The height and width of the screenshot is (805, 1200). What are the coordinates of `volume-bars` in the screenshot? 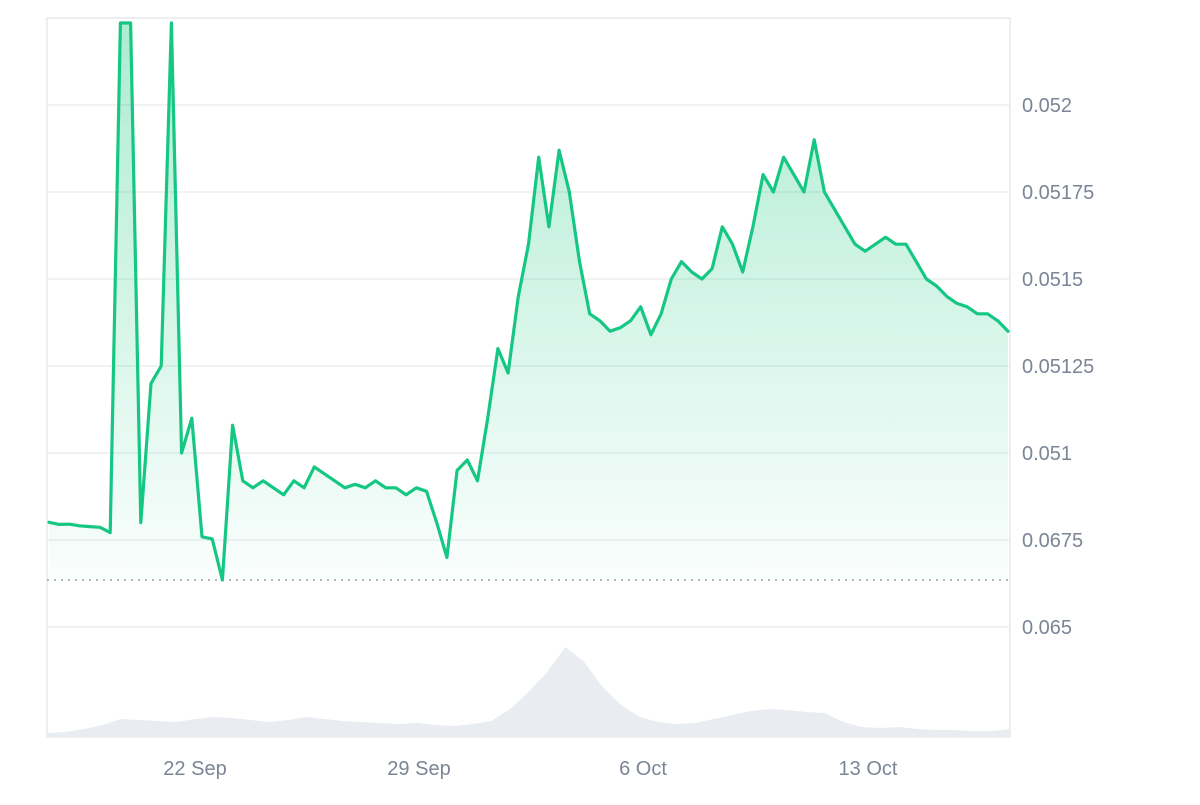 It's located at (528, 692).